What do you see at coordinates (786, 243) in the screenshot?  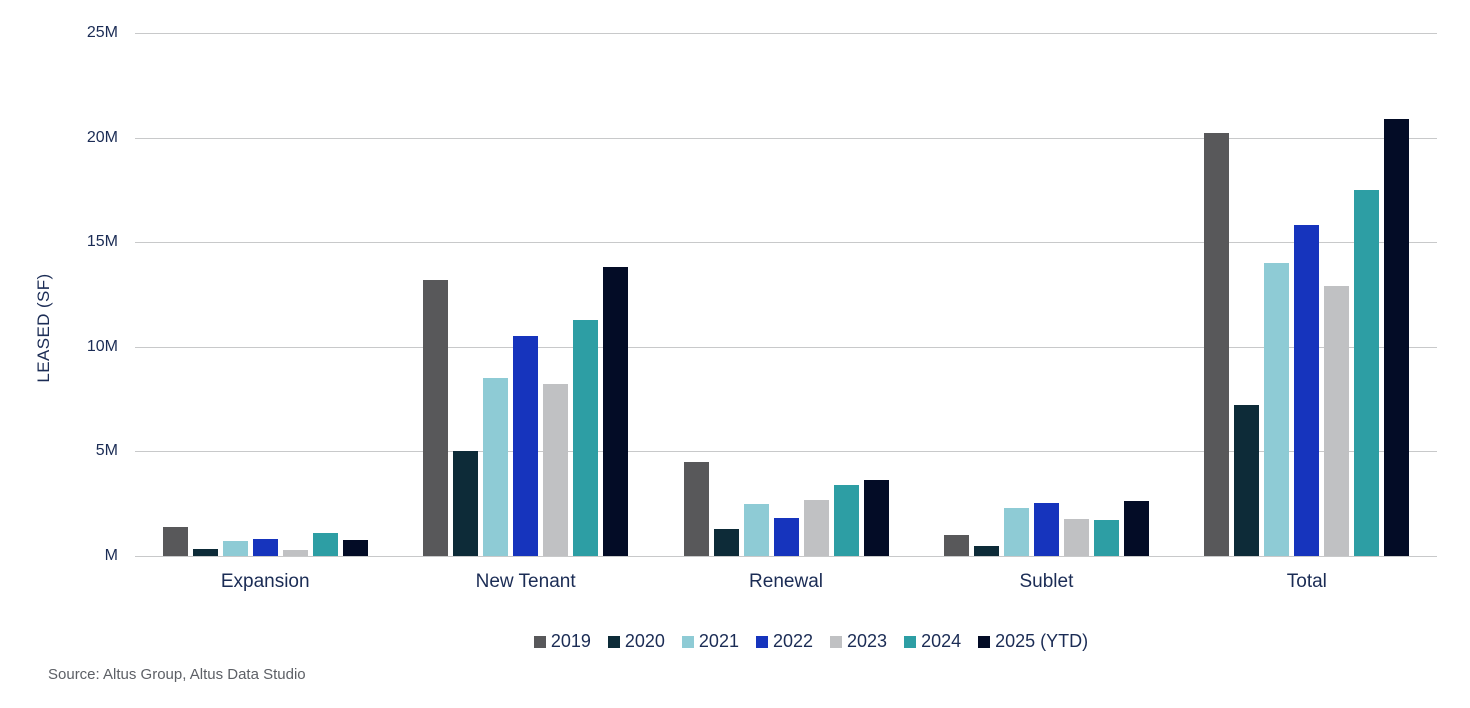 I see `gridline-15M` at bounding box center [786, 243].